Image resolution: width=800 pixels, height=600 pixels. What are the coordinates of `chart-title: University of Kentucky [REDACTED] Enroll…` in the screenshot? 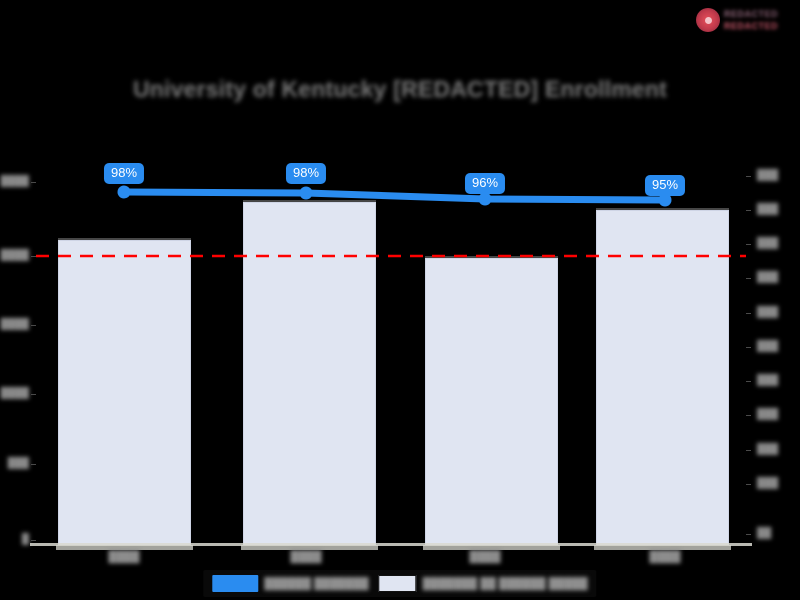 It's located at (400, 89).